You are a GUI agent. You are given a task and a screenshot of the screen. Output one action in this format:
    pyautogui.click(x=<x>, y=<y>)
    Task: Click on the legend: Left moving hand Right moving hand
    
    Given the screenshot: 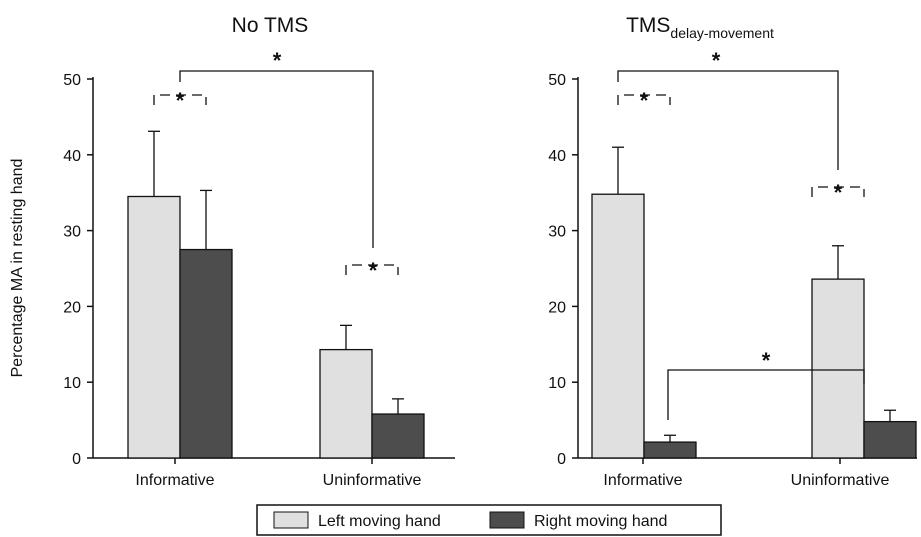 What is the action you would take?
    pyautogui.click(x=489, y=520)
    